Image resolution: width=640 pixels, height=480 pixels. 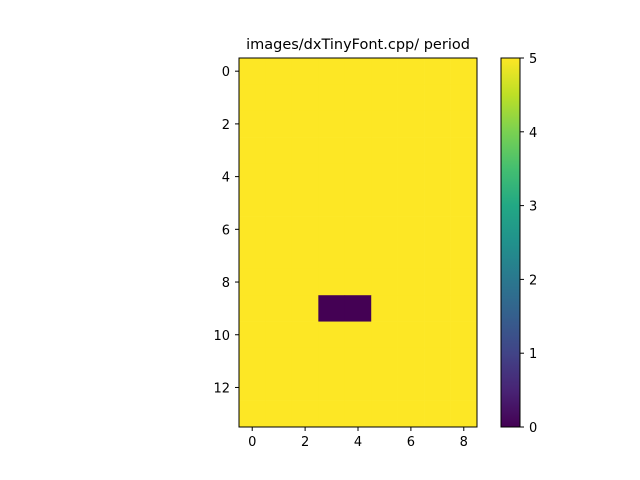 I want to click on y-axis: 0 2 4 6 8 10 12, so click(x=226, y=230).